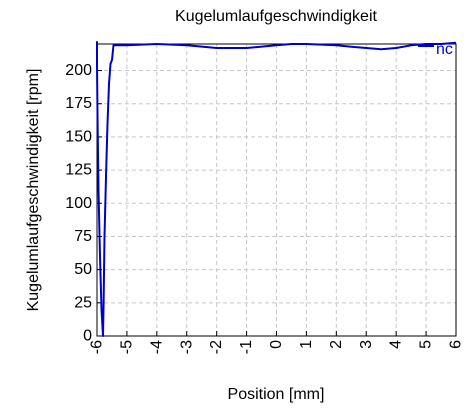 This screenshot has width=472, height=418. Describe the element at coordinates (396, 344) in the screenshot. I see `x-tick-label: 4` at that location.